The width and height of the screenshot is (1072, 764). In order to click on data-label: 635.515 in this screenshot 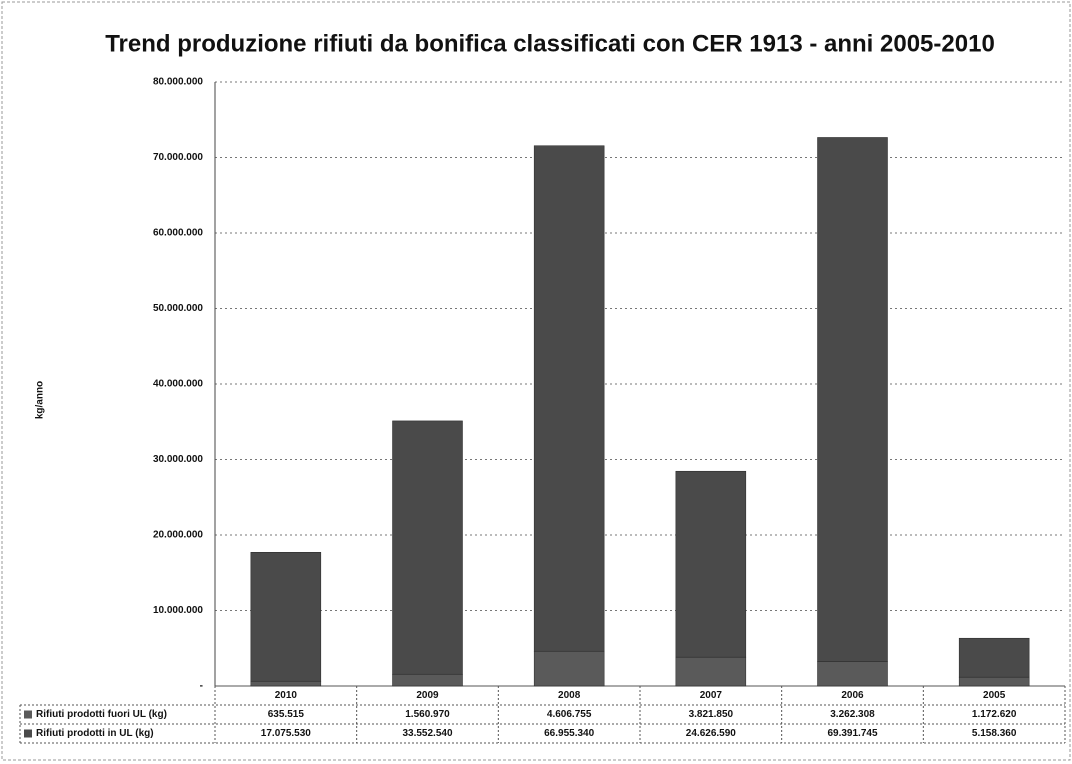, I will do `click(286, 714)`.